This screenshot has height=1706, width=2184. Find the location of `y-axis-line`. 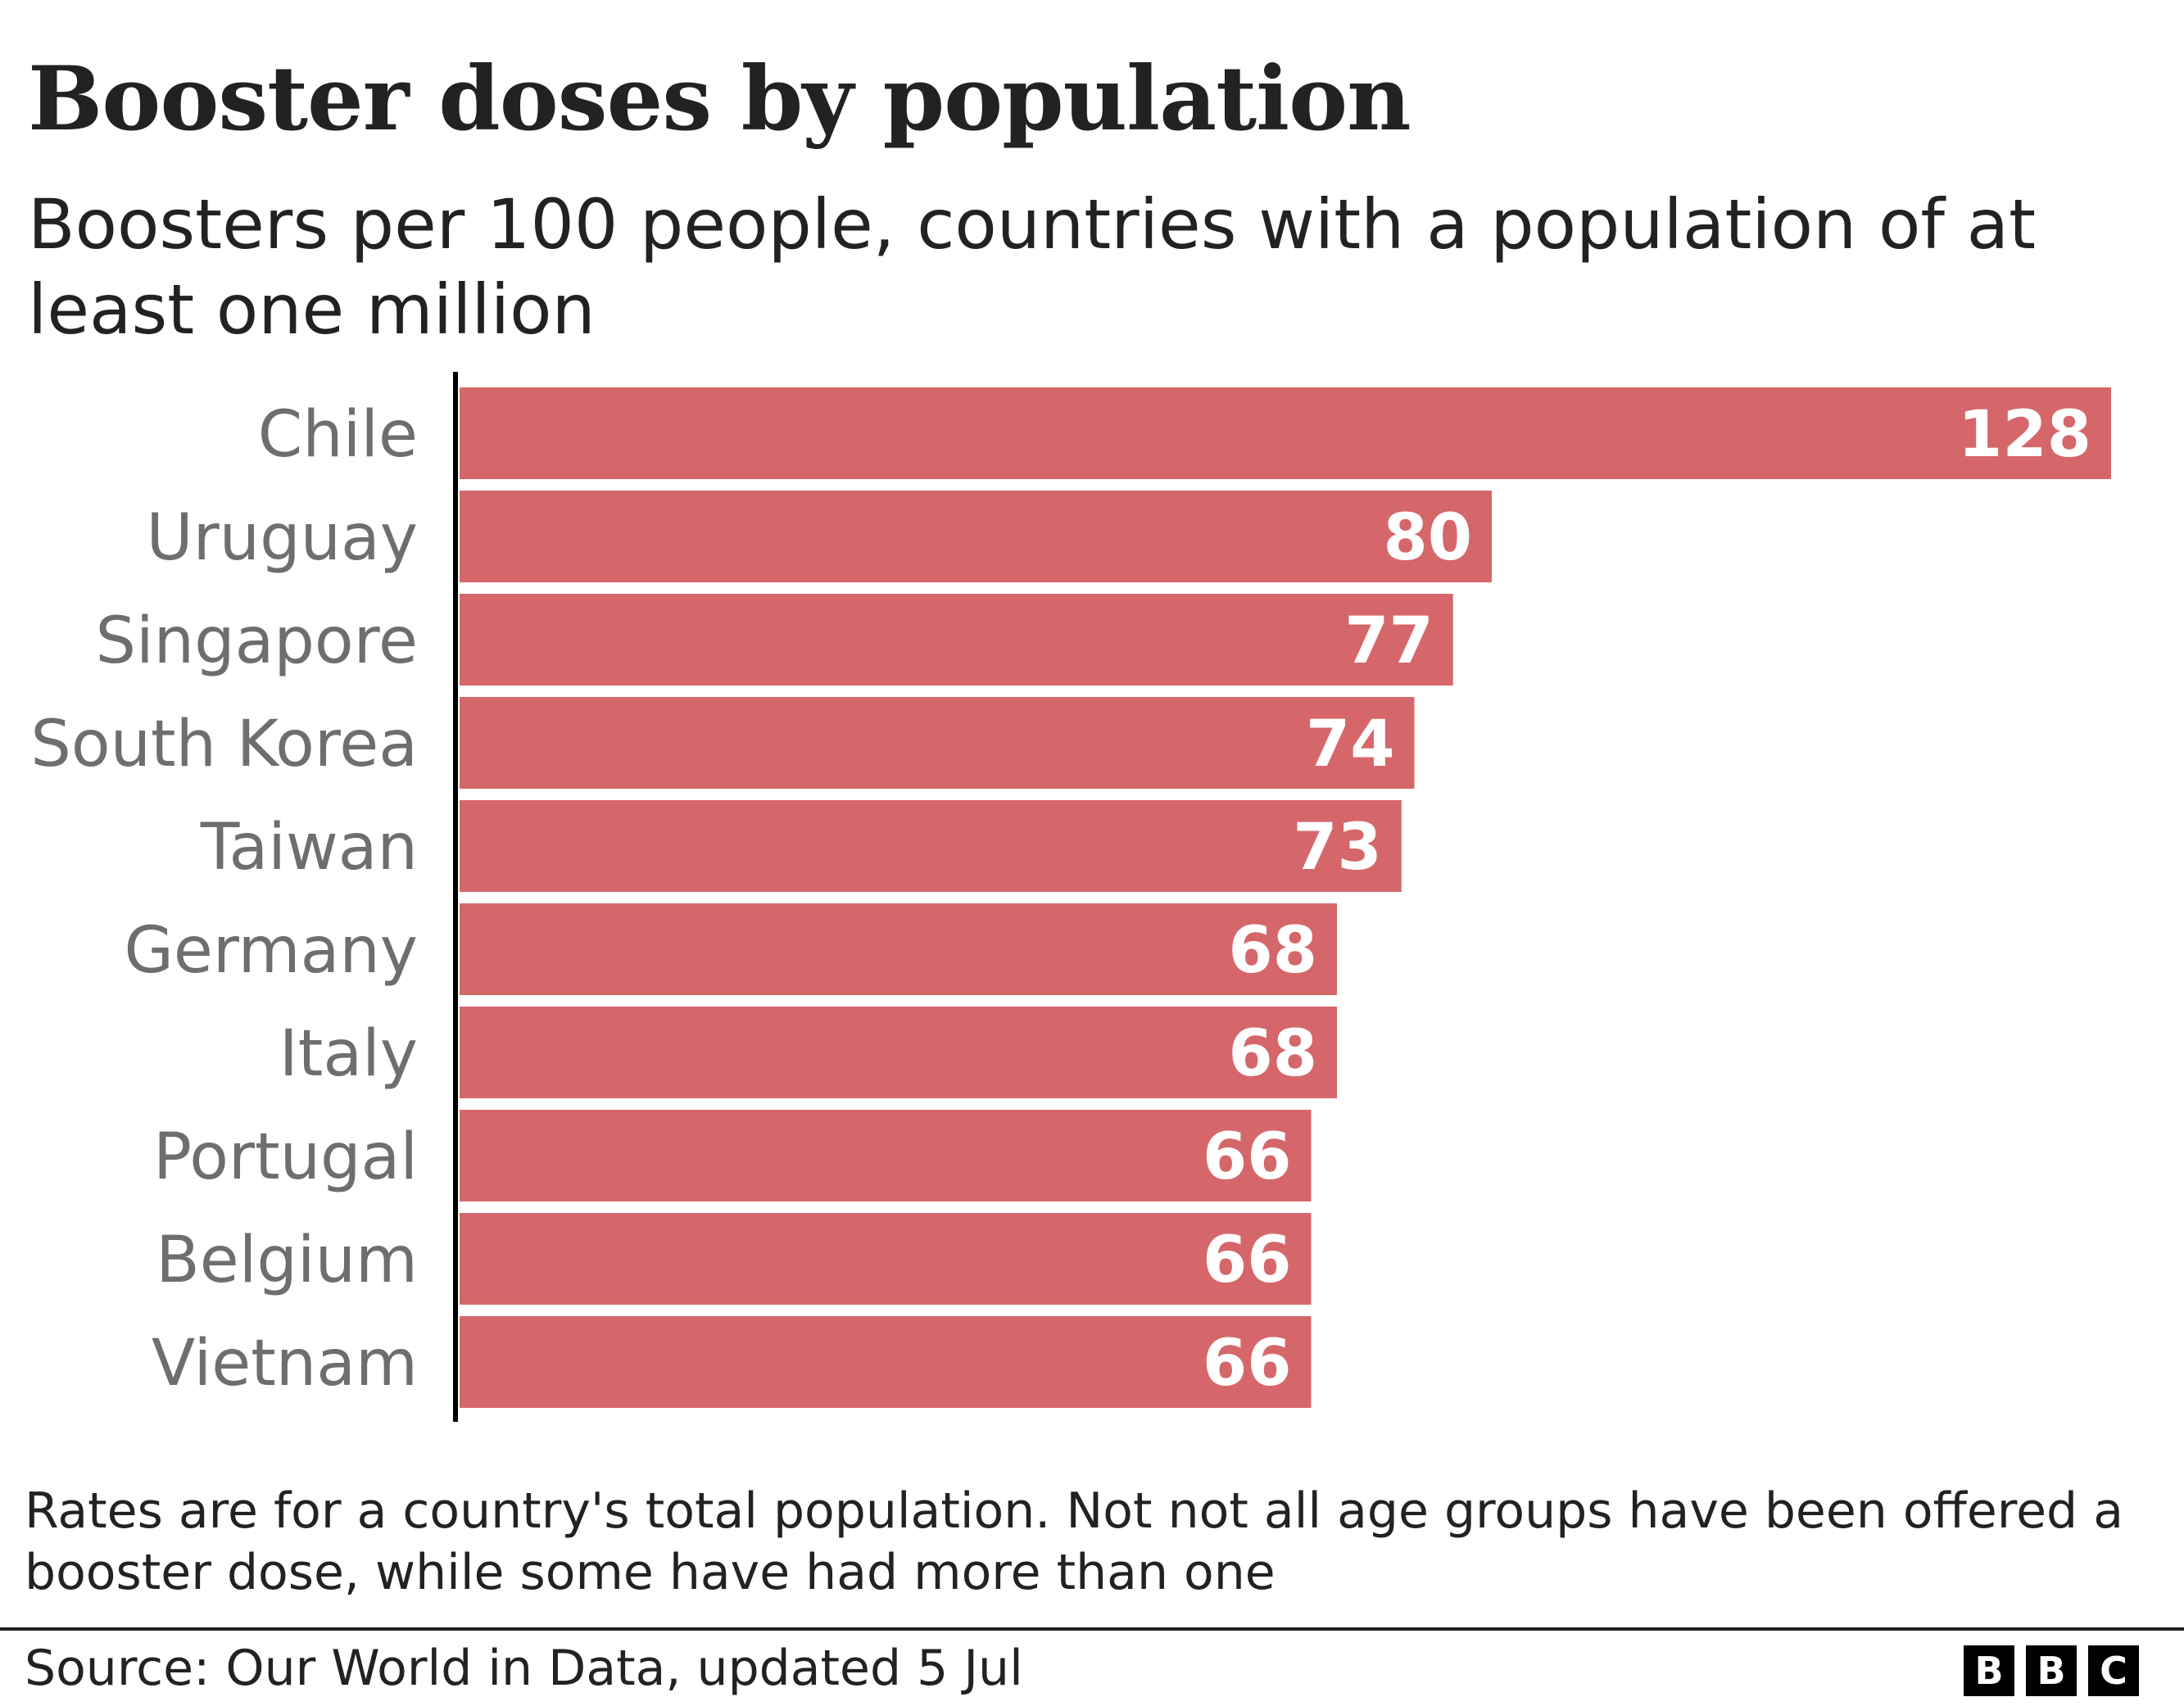

y-axis-line is located at coordinates (456, 897).